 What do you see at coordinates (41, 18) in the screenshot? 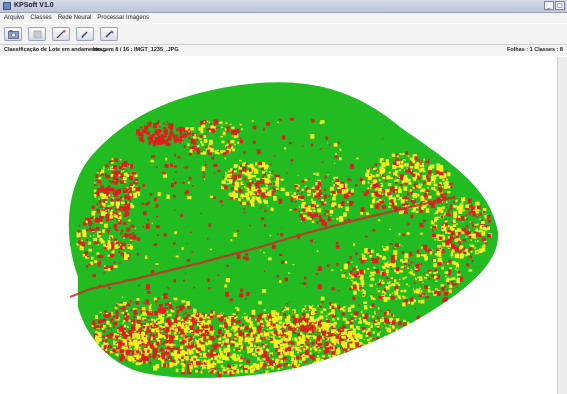
I see `menu-classes: Classes` at bounding box center [41, 18].